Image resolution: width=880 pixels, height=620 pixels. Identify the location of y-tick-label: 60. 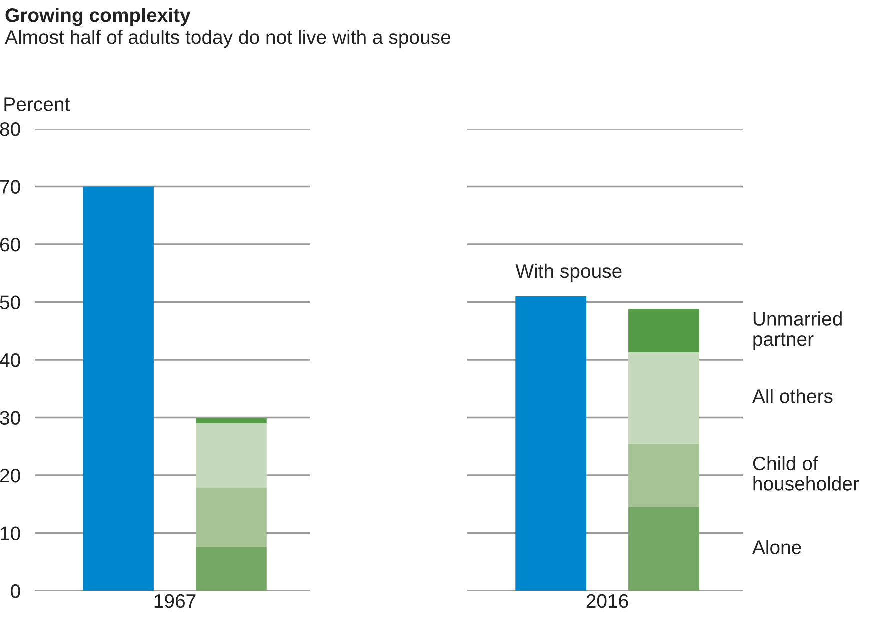
(10, 245).